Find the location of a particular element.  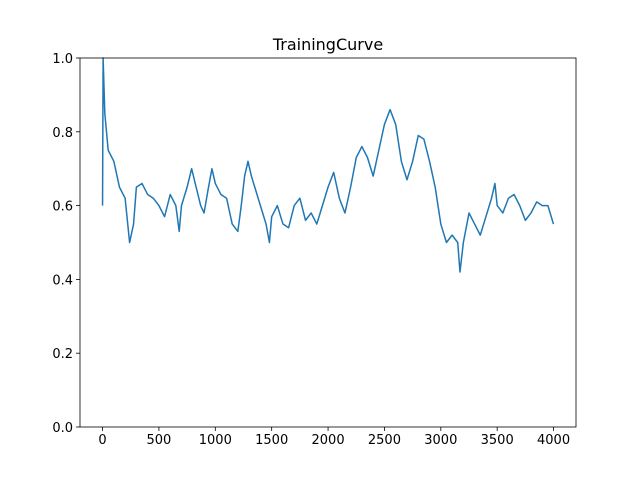

x-tick-label: 2500 is located at coordinates (384, 440).